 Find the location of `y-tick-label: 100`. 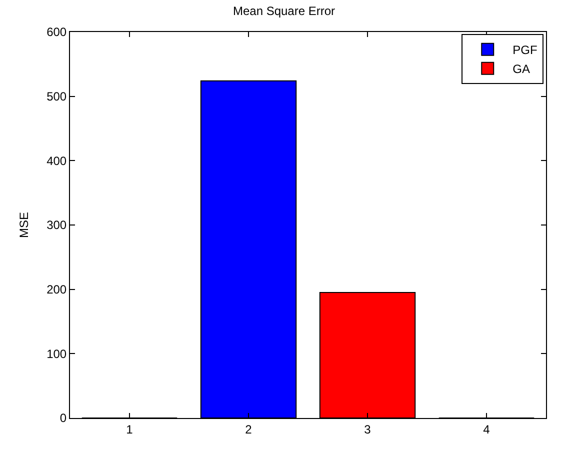

y-tick-label: 100 is located at coordinates (56, 353).